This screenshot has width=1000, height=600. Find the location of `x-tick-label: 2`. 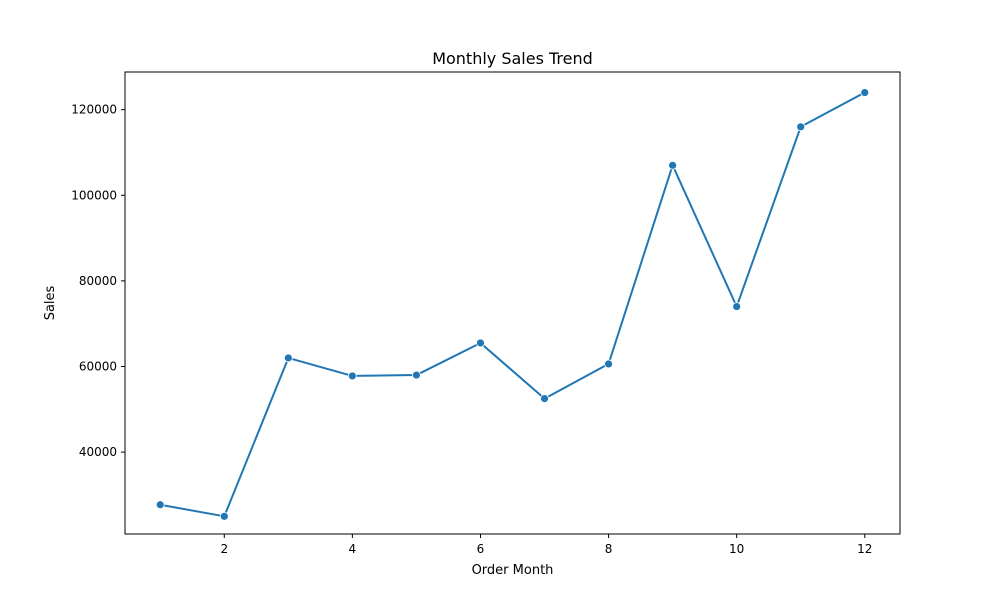

x-tick-label: 2 is located at coordinates (224, 549).